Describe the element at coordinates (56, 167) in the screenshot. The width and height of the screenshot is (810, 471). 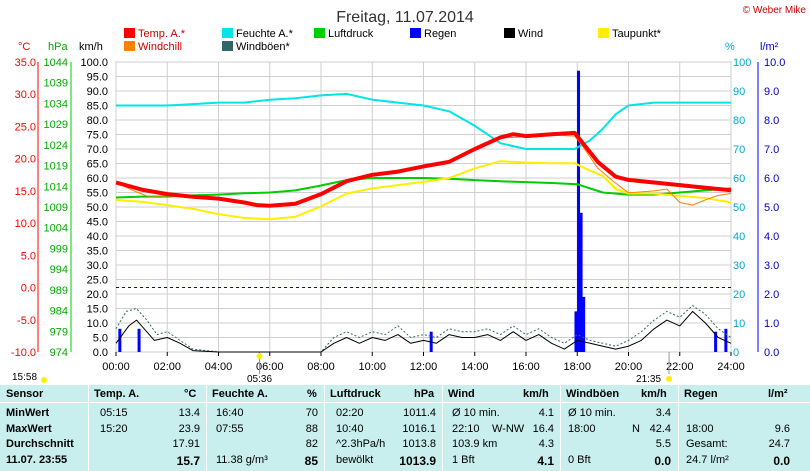
I see `pressure-tick-label: 1019` at that location.